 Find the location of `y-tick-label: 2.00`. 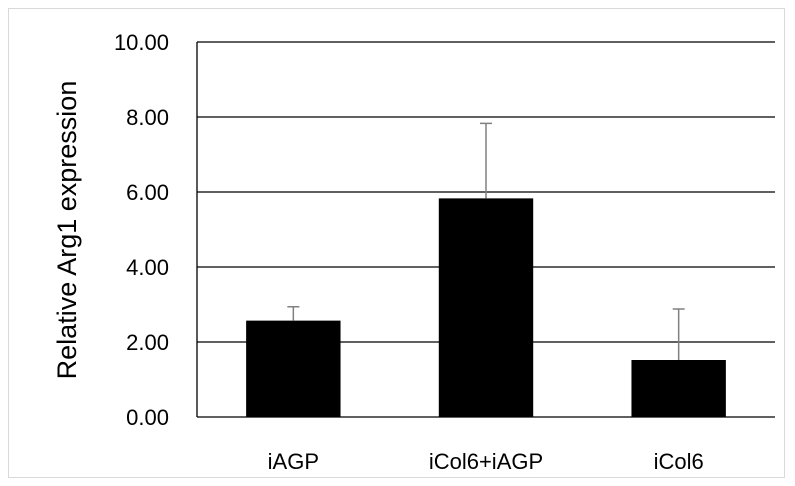

y-tick-label: 2.00 is located at coordinates (147, 342).